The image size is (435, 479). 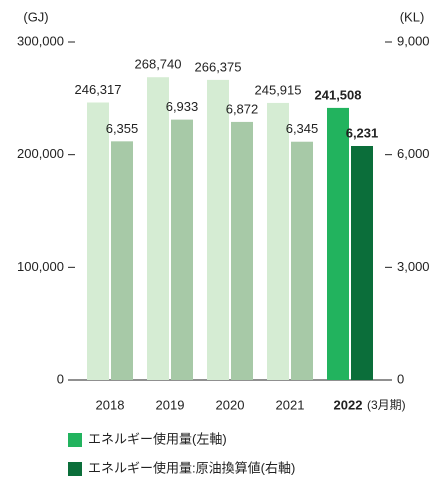 I want to click on x-tick-label: 2021, so click(x=290, y=404).